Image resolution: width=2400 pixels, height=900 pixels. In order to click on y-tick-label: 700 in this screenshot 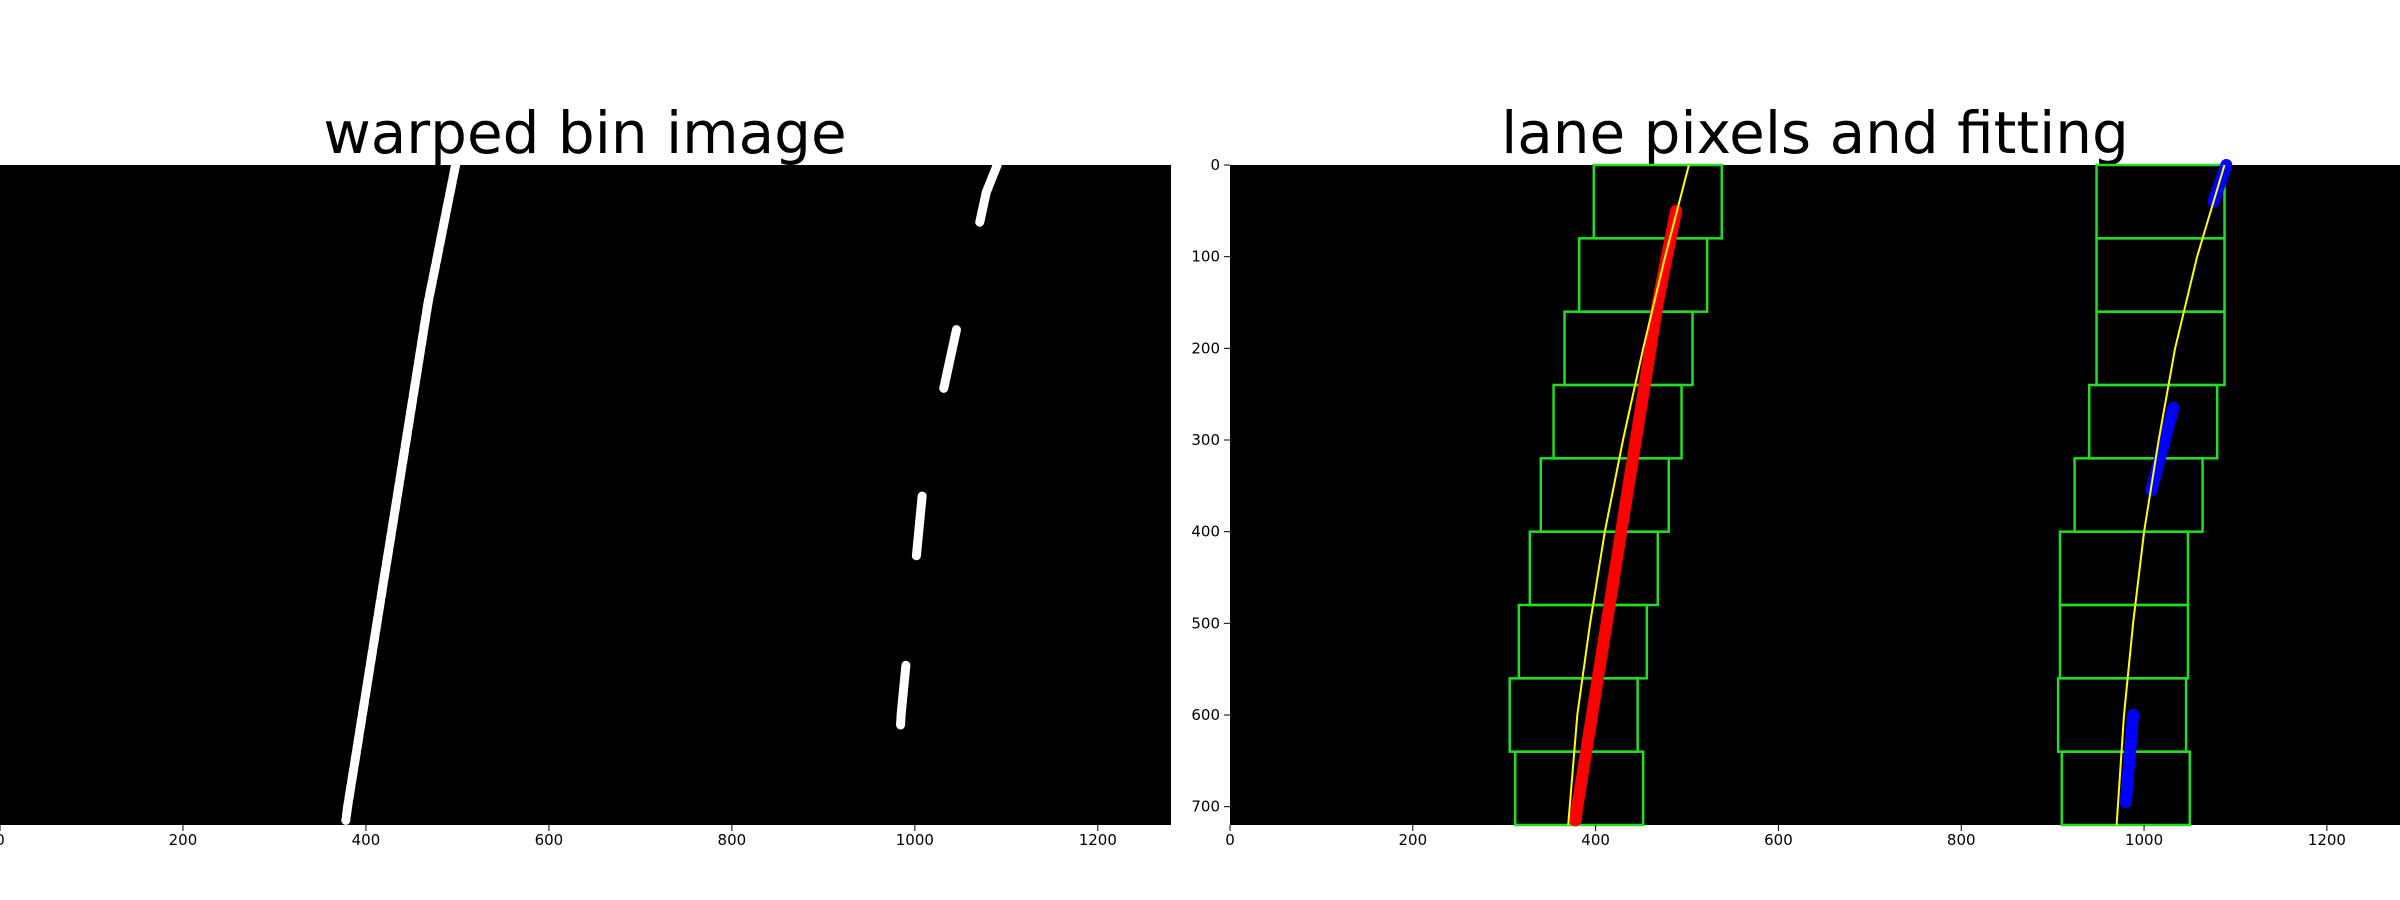, I will do `click(1205, 807)`.